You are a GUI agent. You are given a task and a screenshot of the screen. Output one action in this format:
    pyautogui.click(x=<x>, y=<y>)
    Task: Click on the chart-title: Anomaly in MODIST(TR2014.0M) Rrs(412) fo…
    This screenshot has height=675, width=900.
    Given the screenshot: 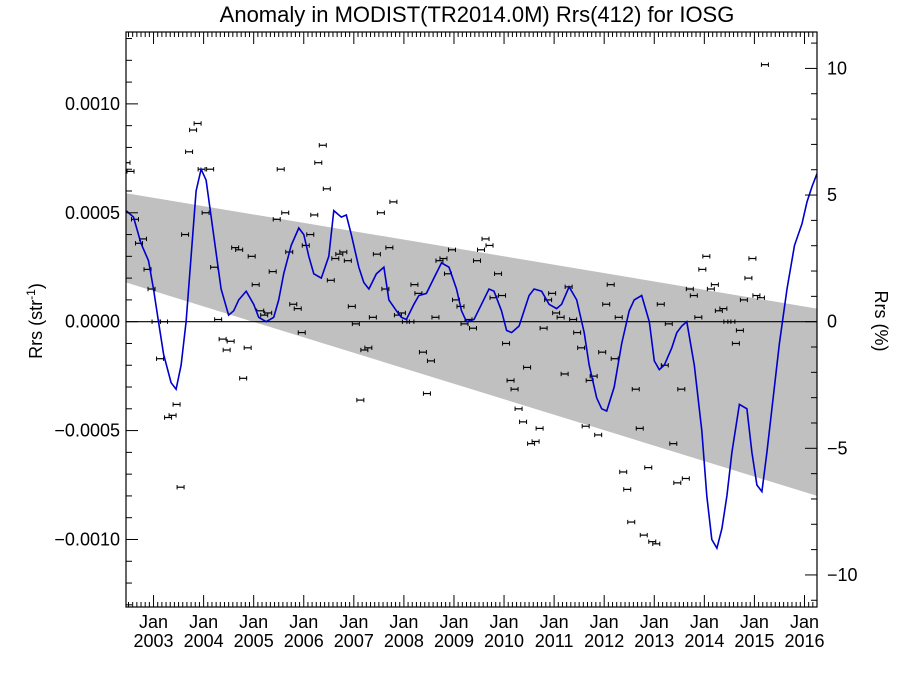 What is the action you would take?
    pyautogui.click(x=477, y=14)
    